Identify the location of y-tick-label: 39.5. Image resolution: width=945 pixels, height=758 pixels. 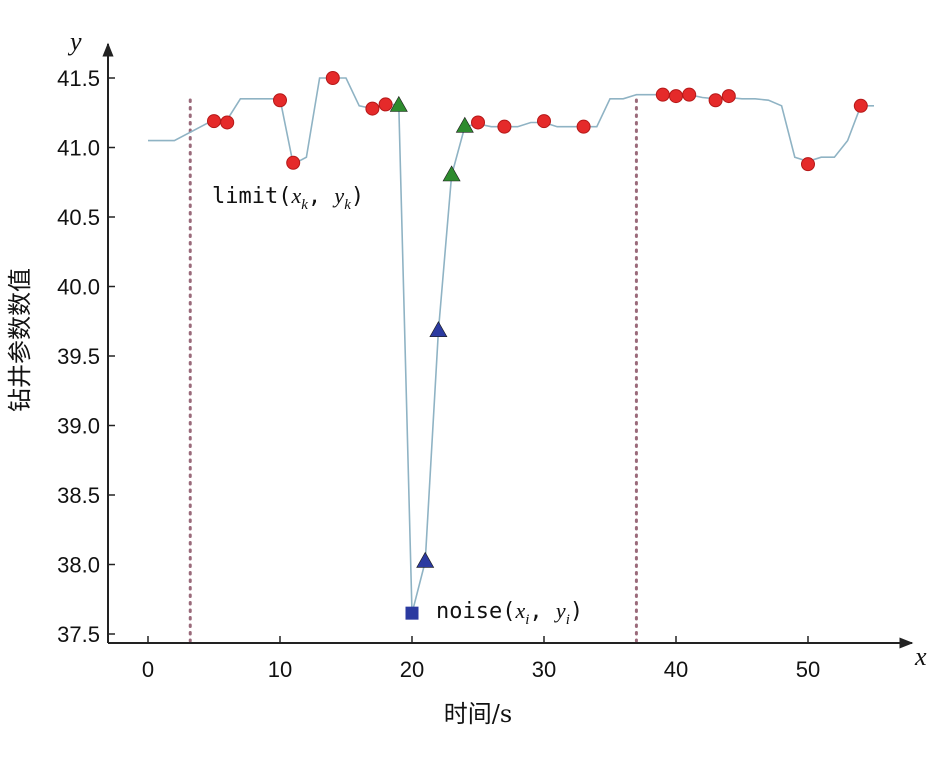
(78, 356).